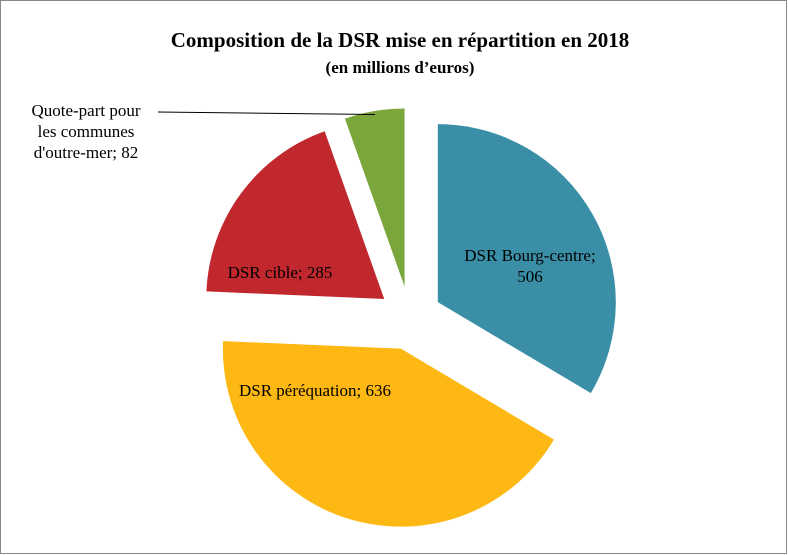 The height and width of the screenshot is (555, 788). Describe the element at coordinates (530, 266) in the screenshot. I see `slice-label: DSR Bourg-centre; 506` at that location.